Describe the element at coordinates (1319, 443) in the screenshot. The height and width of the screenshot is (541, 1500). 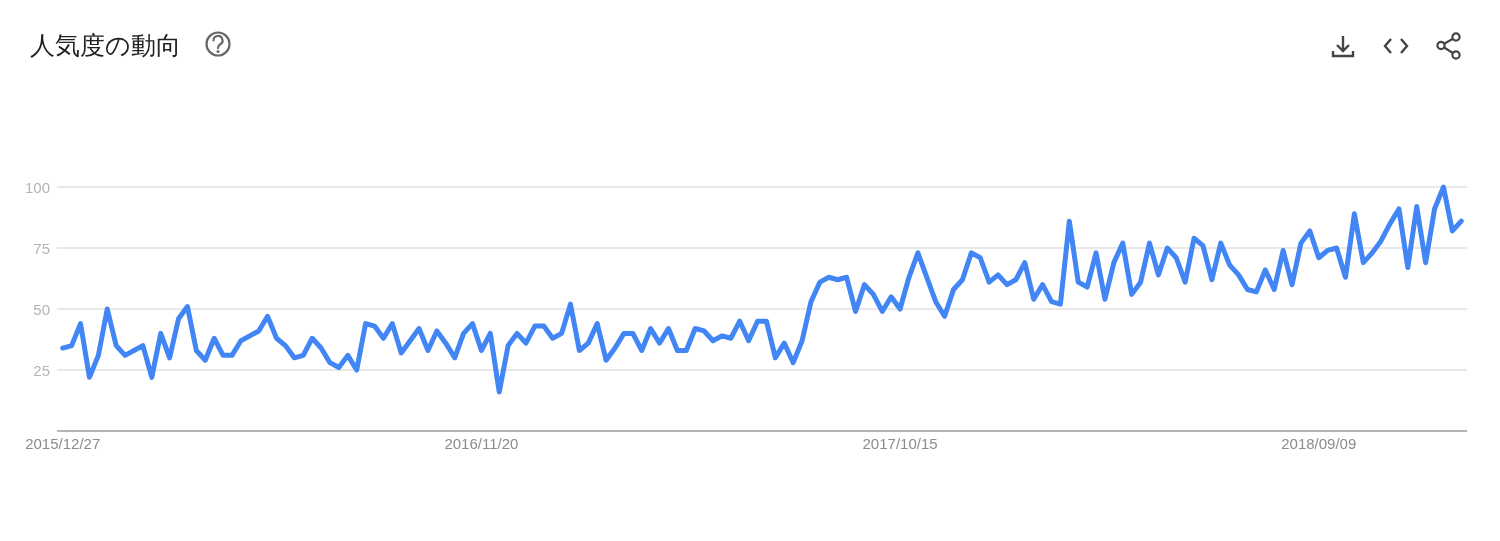
I see `x-tick-label: 2018/09/09` at that location.